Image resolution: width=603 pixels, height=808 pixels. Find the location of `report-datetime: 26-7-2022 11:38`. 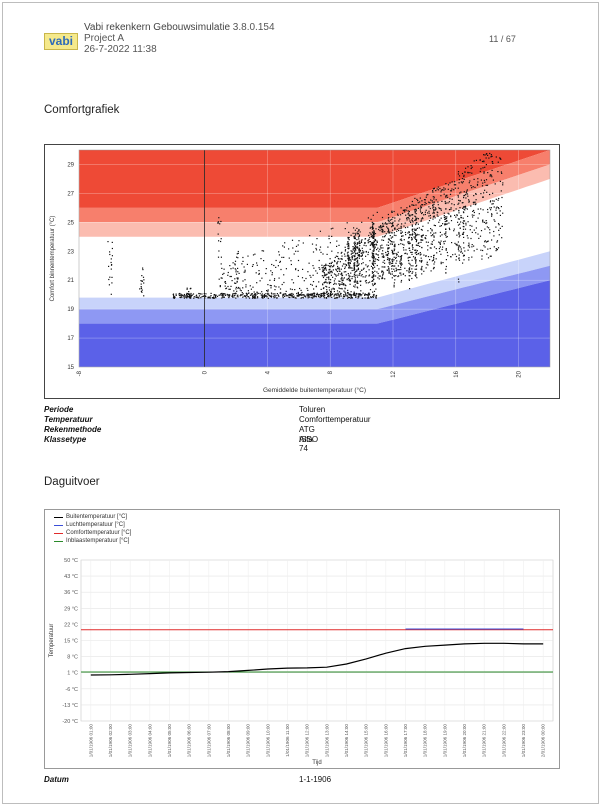

report-datetime: 26-7-2022 11:38 is located at coordinates (120, 49).